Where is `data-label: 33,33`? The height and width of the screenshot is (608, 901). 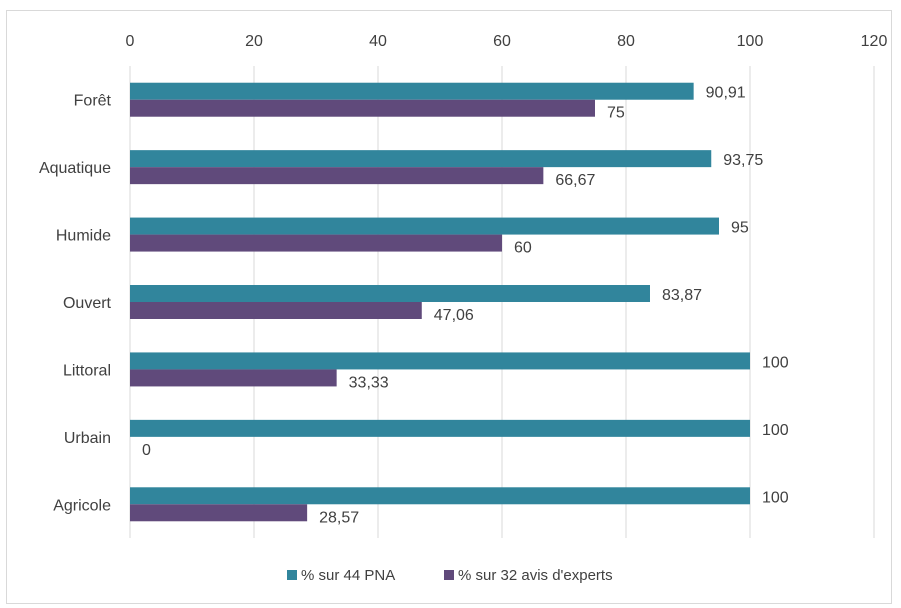
data-label: 33,33 is located at coordinates (369, 382).